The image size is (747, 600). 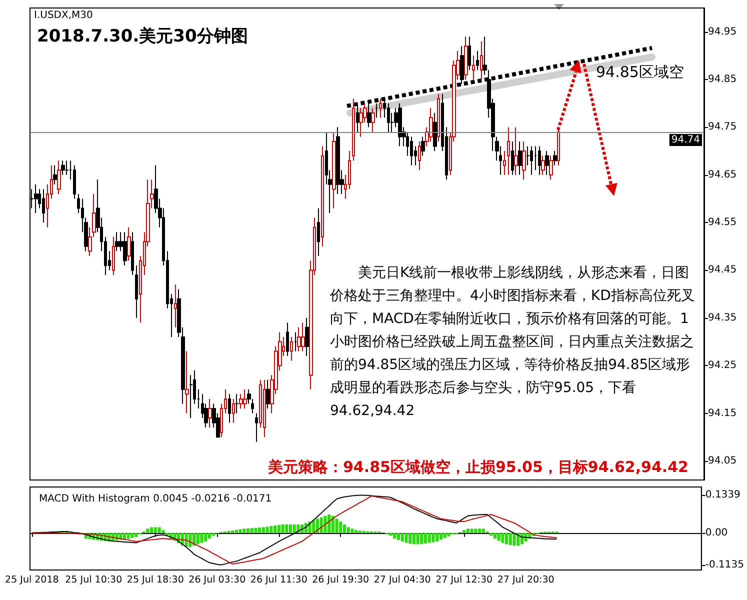 What do you see at coordinates (155, 499) in the screenshot?
I see `text: MACD With Histogram 0.0045 -0.0216 -0.0171` at bounding box center [155, 499].